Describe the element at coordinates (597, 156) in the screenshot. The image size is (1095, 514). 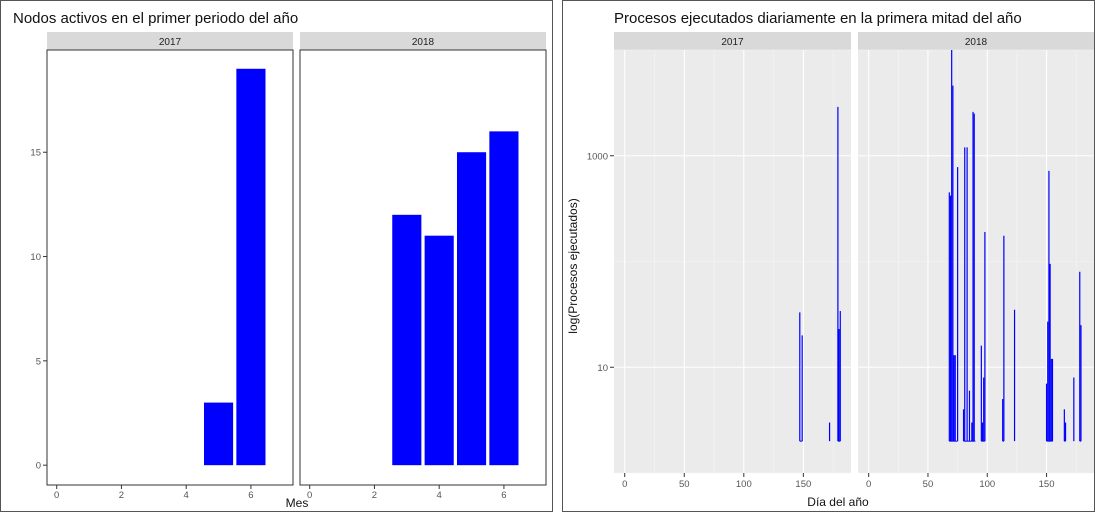
I see `y-tick-label: 1000` at that location.